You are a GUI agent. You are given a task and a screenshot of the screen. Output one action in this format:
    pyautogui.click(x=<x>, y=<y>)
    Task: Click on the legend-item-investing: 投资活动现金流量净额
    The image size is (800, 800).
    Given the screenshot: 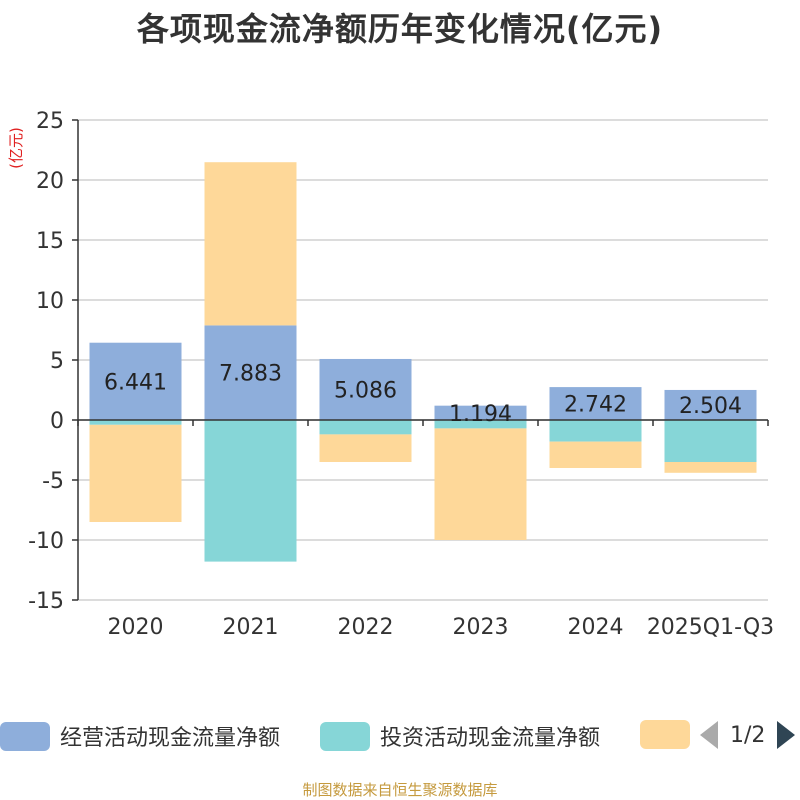 What is the action you would take?
    pyautogui.click(x=460, y=736)
    